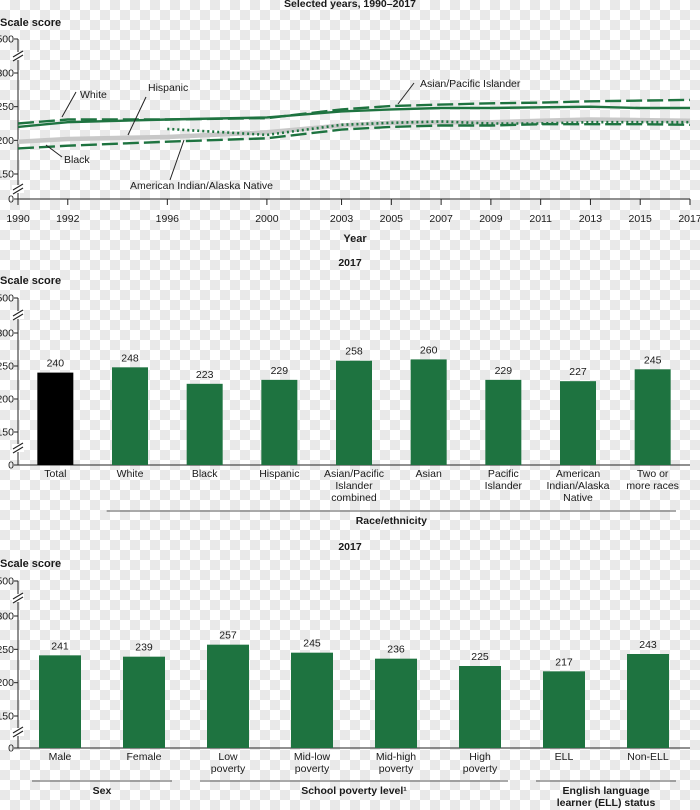 This screenshot has height=810, width=700. I want to click on line-y-axis-title: Scale score, so click(30, 23).